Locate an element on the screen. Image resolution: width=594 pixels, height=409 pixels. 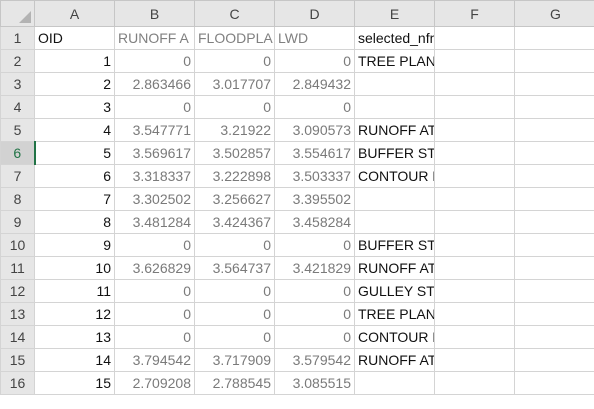
row-header: 14 is located at coordinates (17, 337).